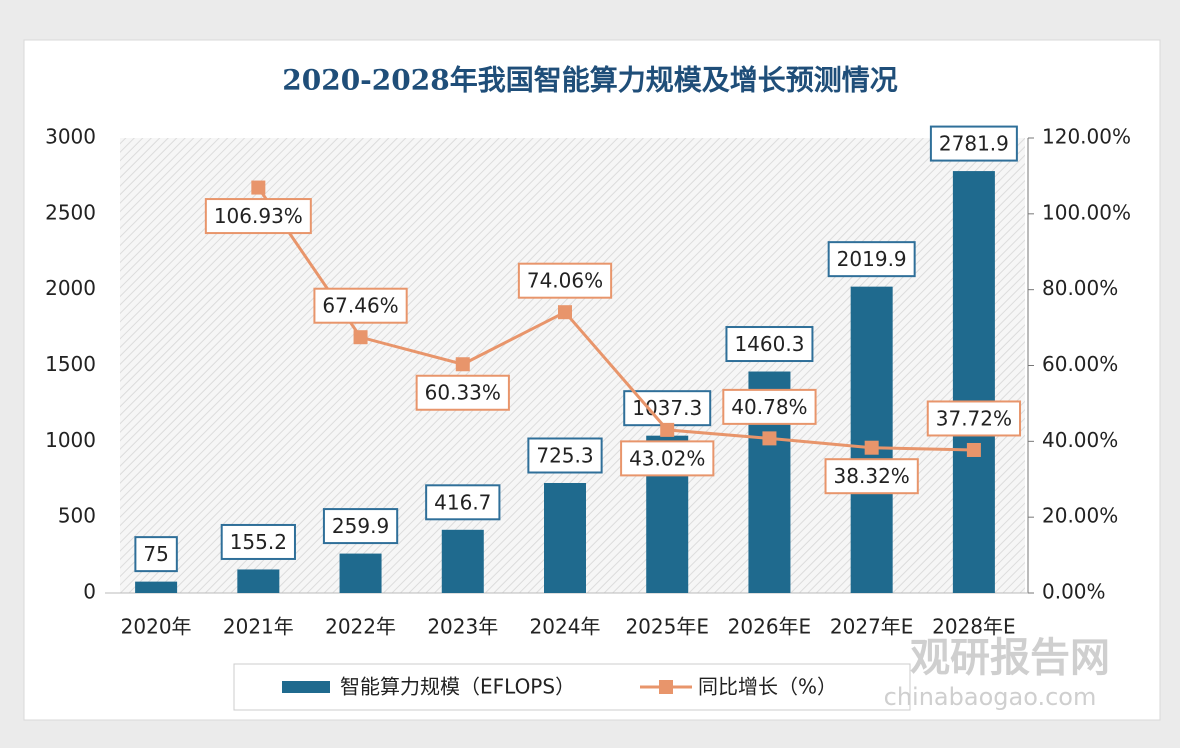 The height and width of the screenshot is (748, 1180). Describe the element at coordinates (667, 627) in the screenshot. I see `x-tick-label: 2025年E` at that location.